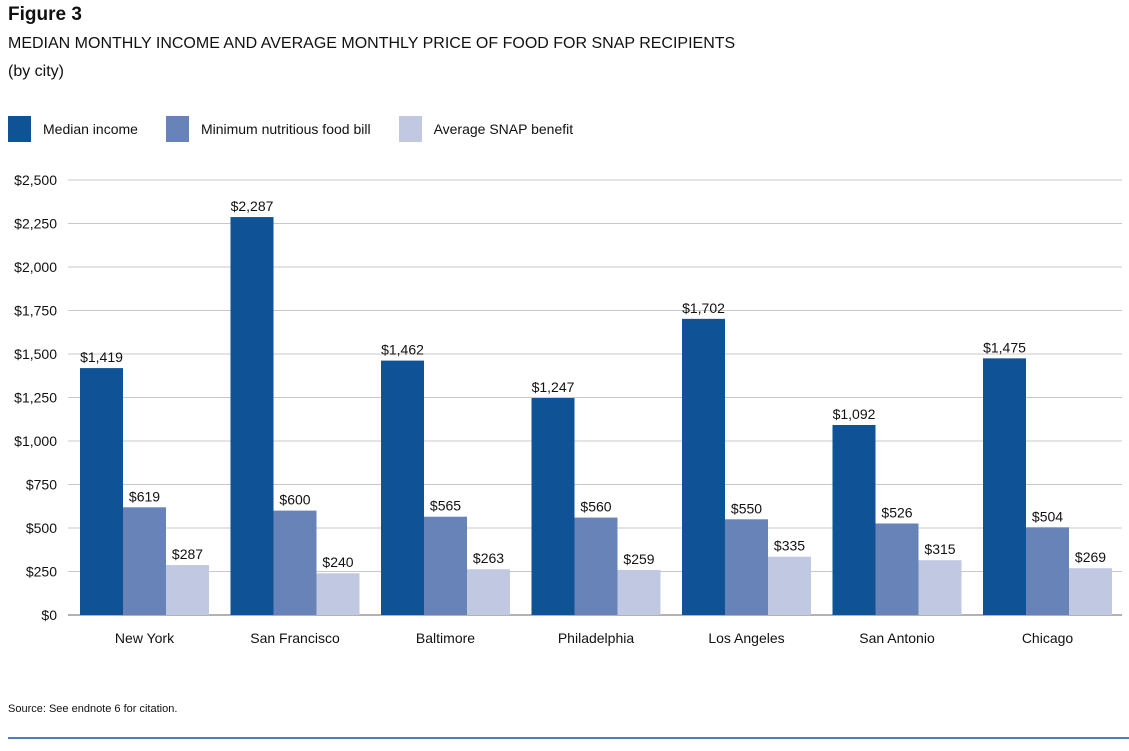  Describe the element at coordinates (897, 638) in the screenshot. I see `x-tick-label: San Antonio` at that location.